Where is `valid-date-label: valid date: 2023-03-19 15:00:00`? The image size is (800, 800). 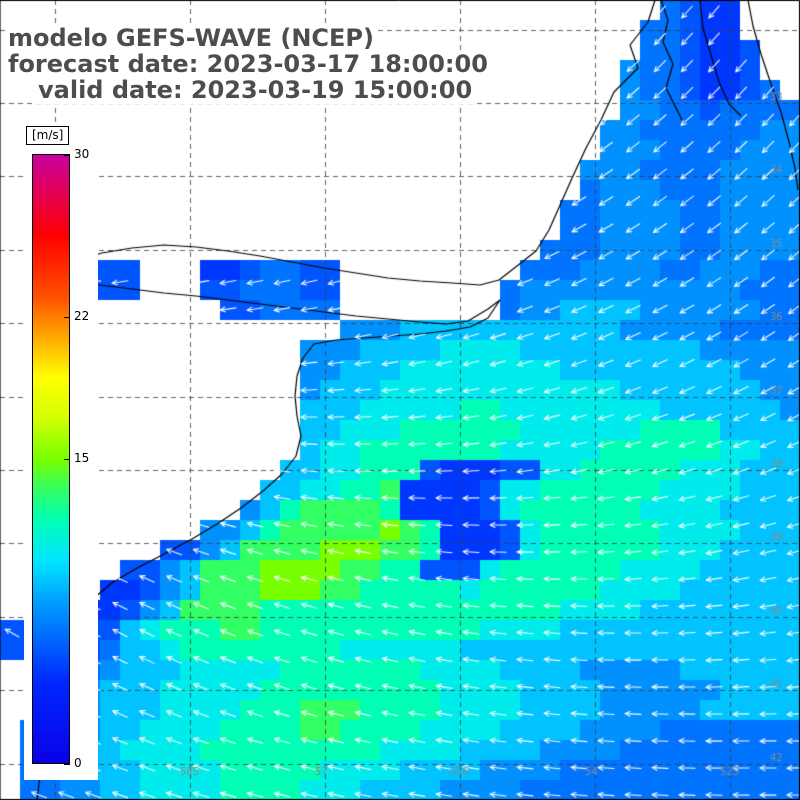
valid-date-label: valid date: 2023-03-19 15:00:00 is located at coordinates (256, 91).